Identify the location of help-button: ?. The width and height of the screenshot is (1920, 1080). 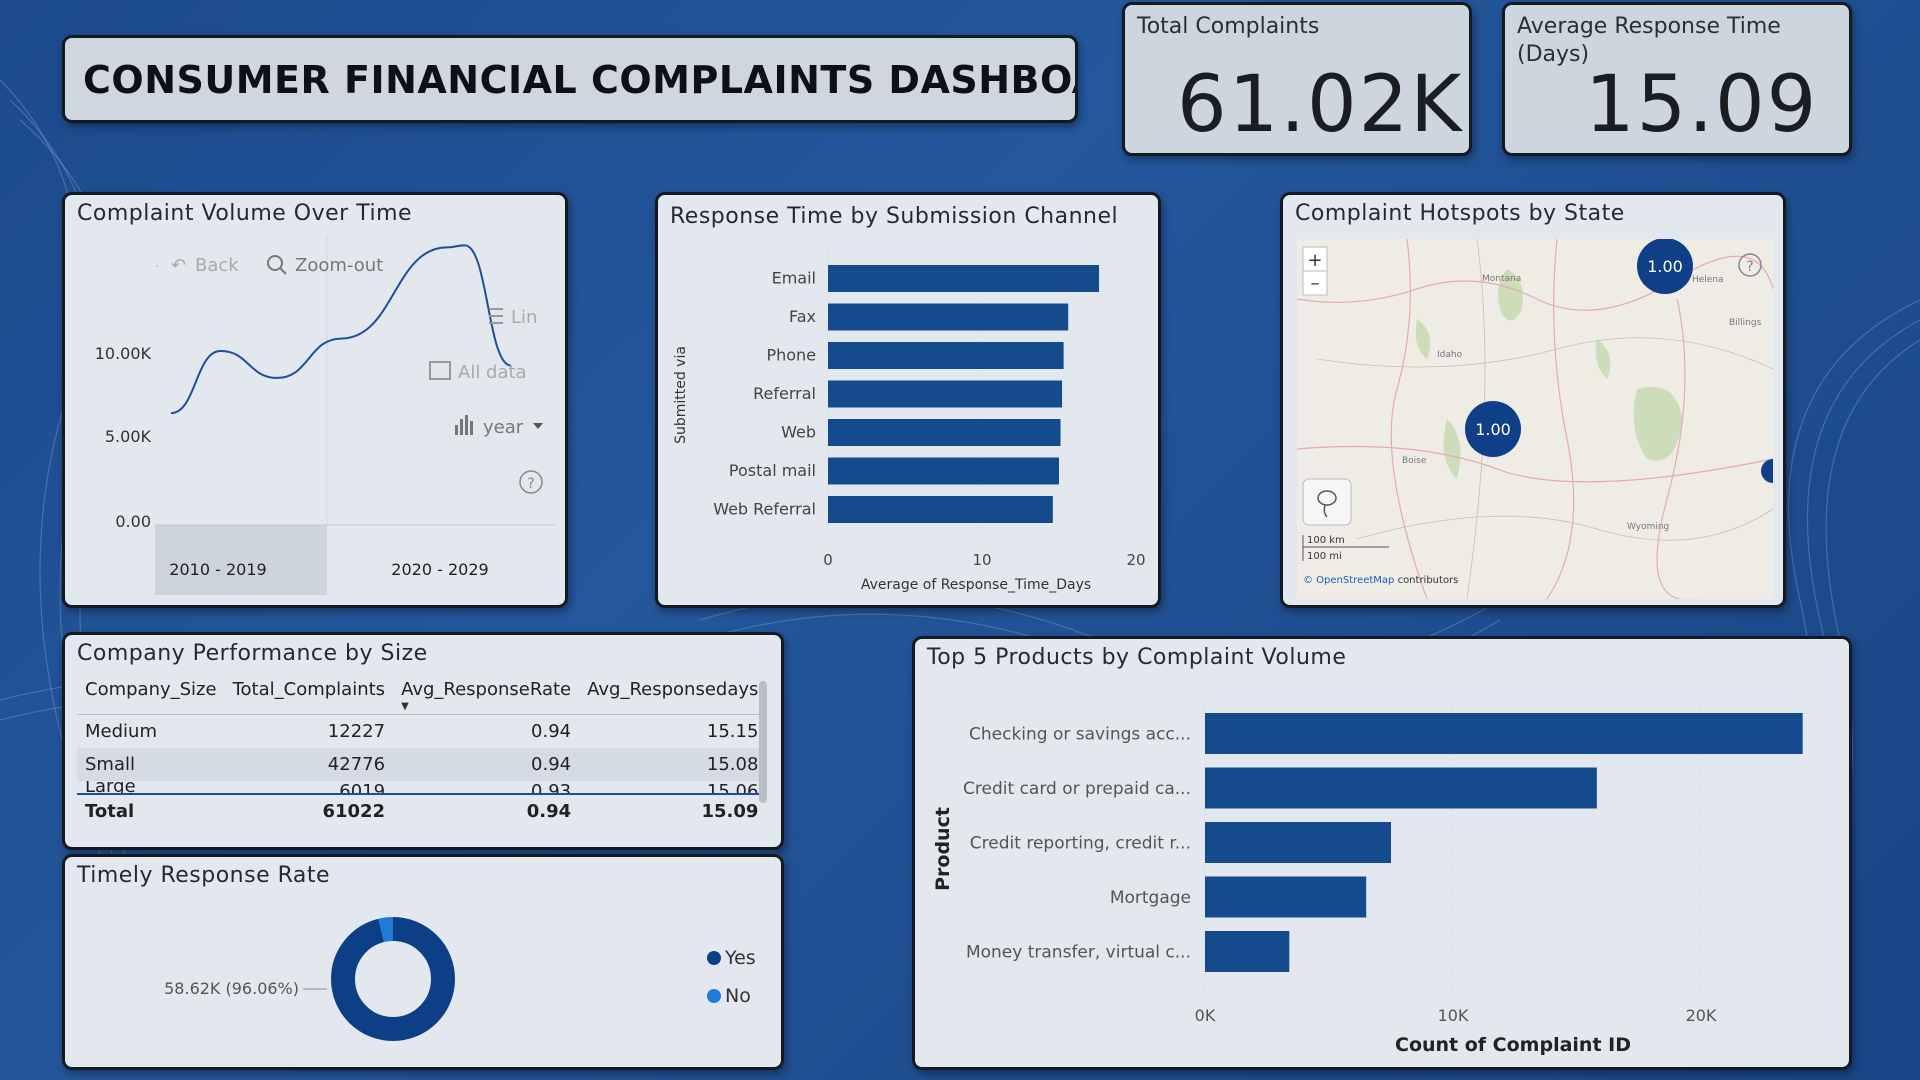
(531, 482).